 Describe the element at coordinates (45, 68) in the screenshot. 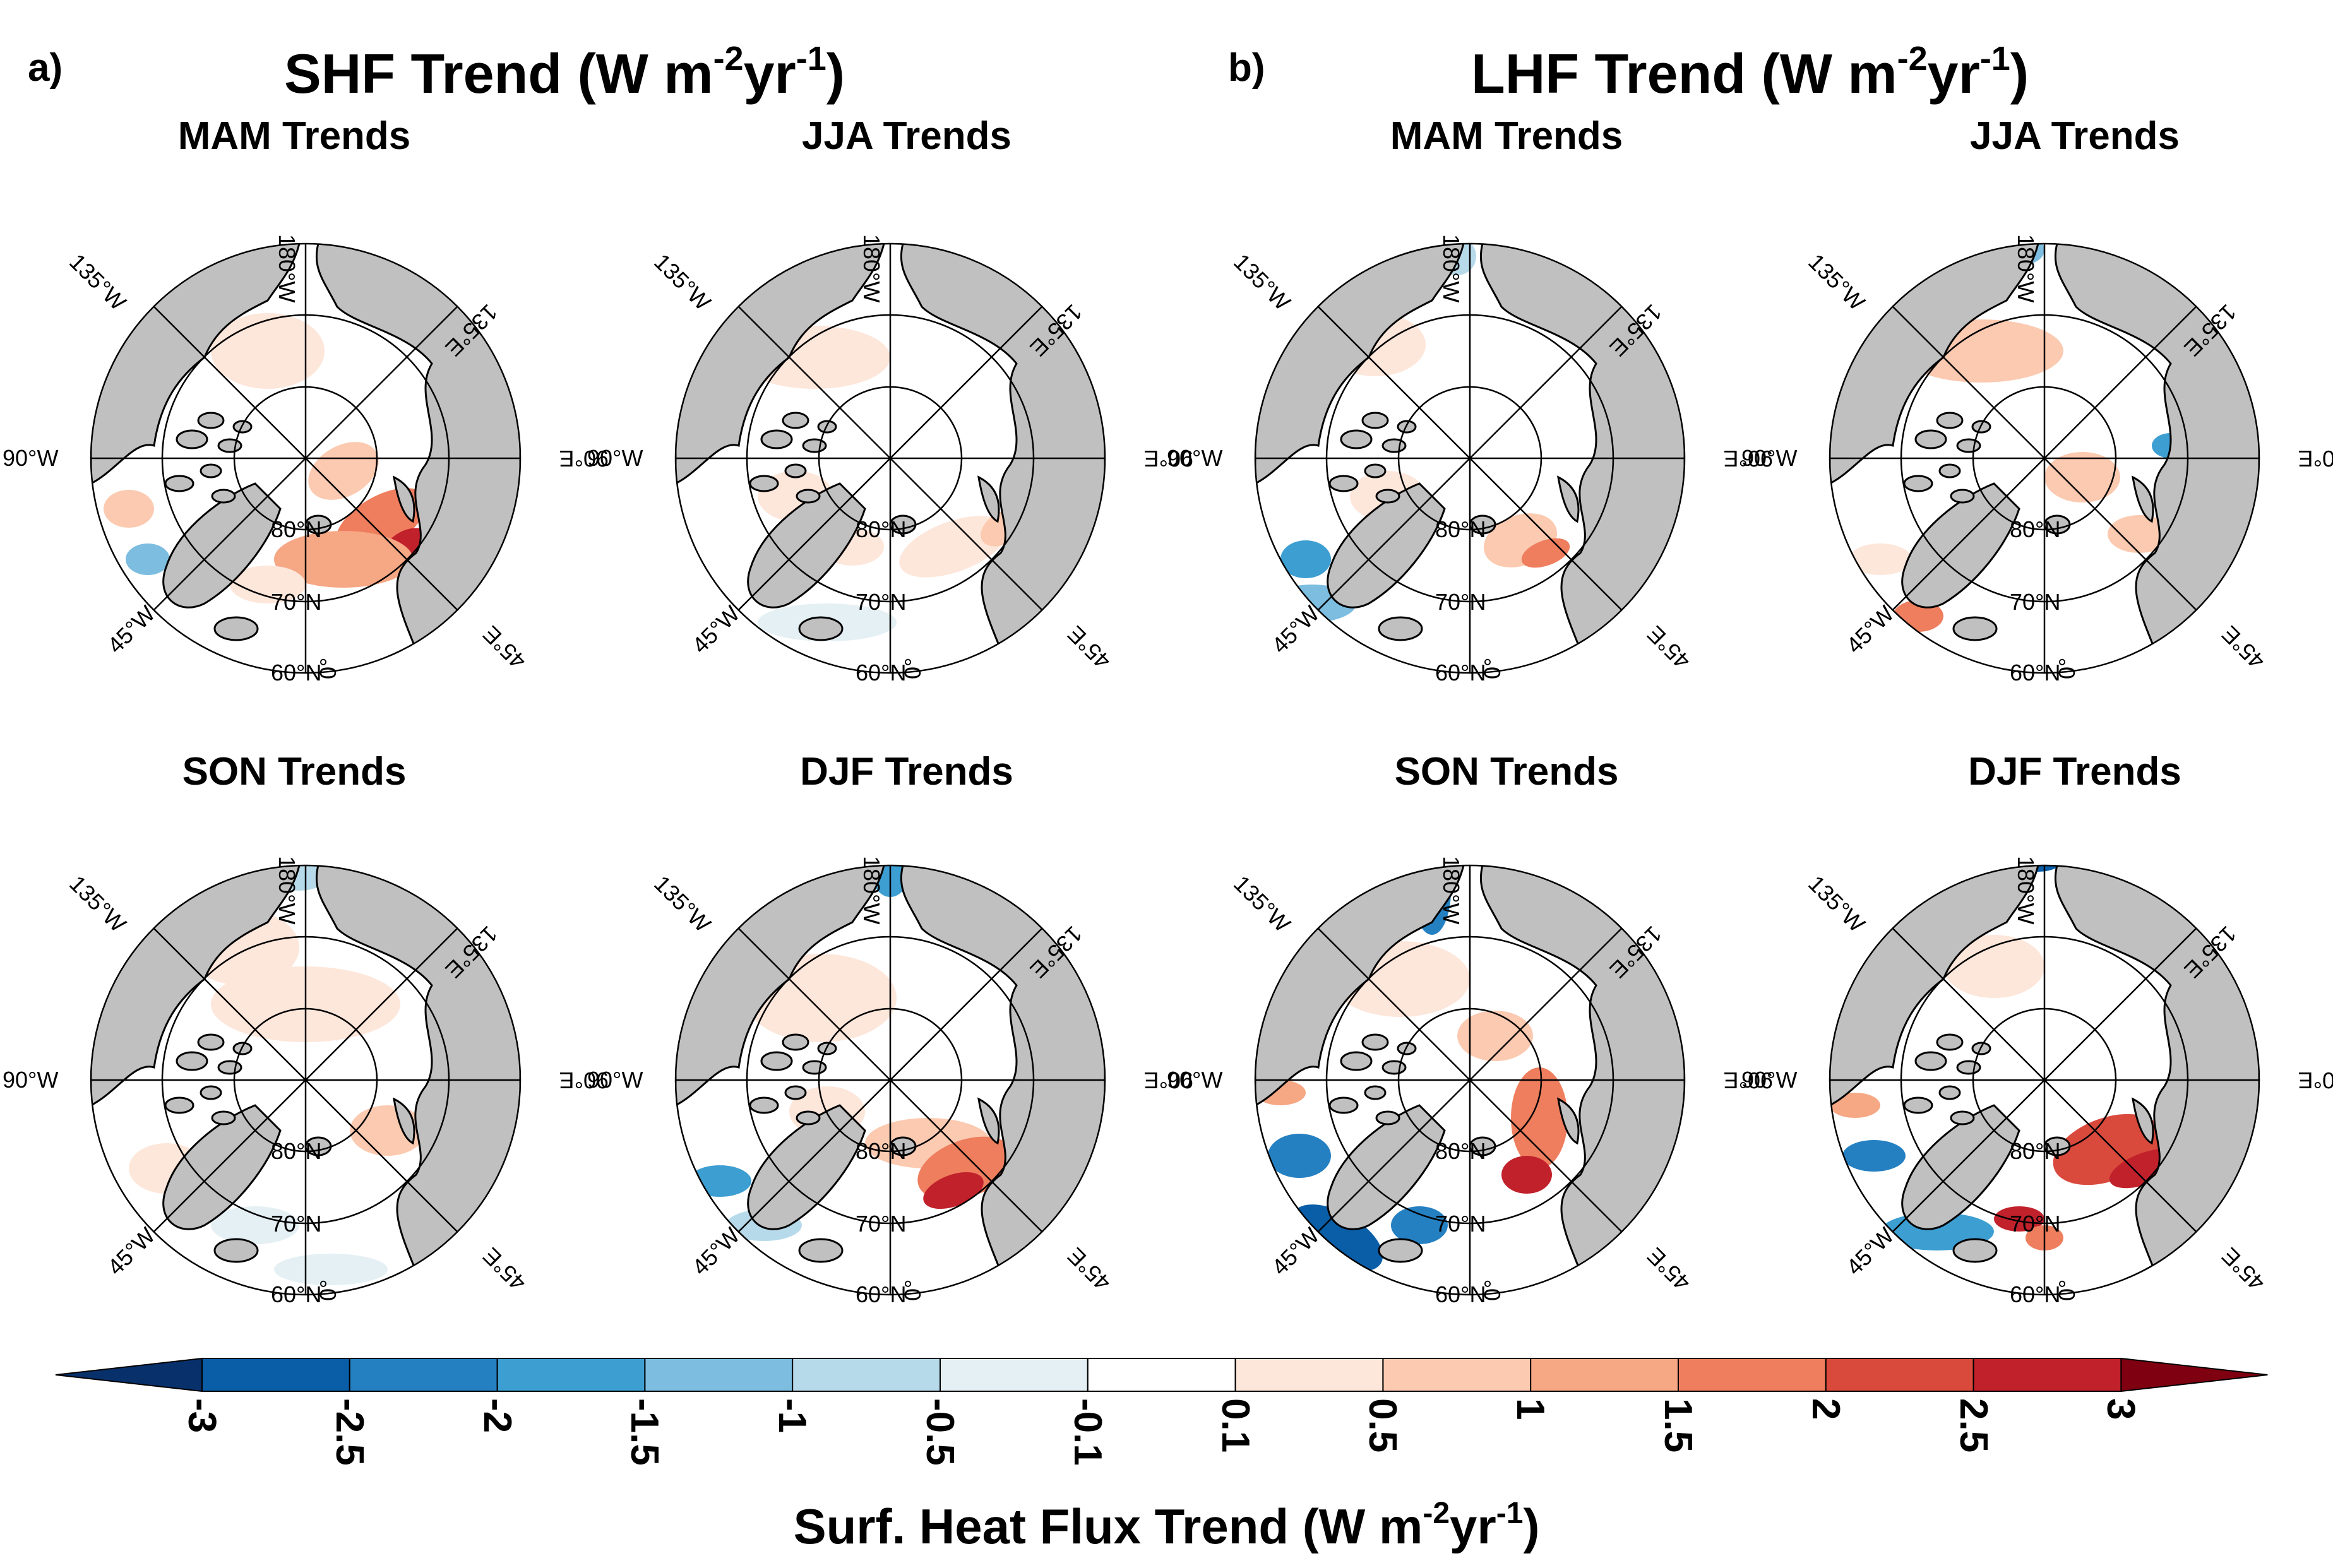

I see `panel-letter-a: a)` at that location.